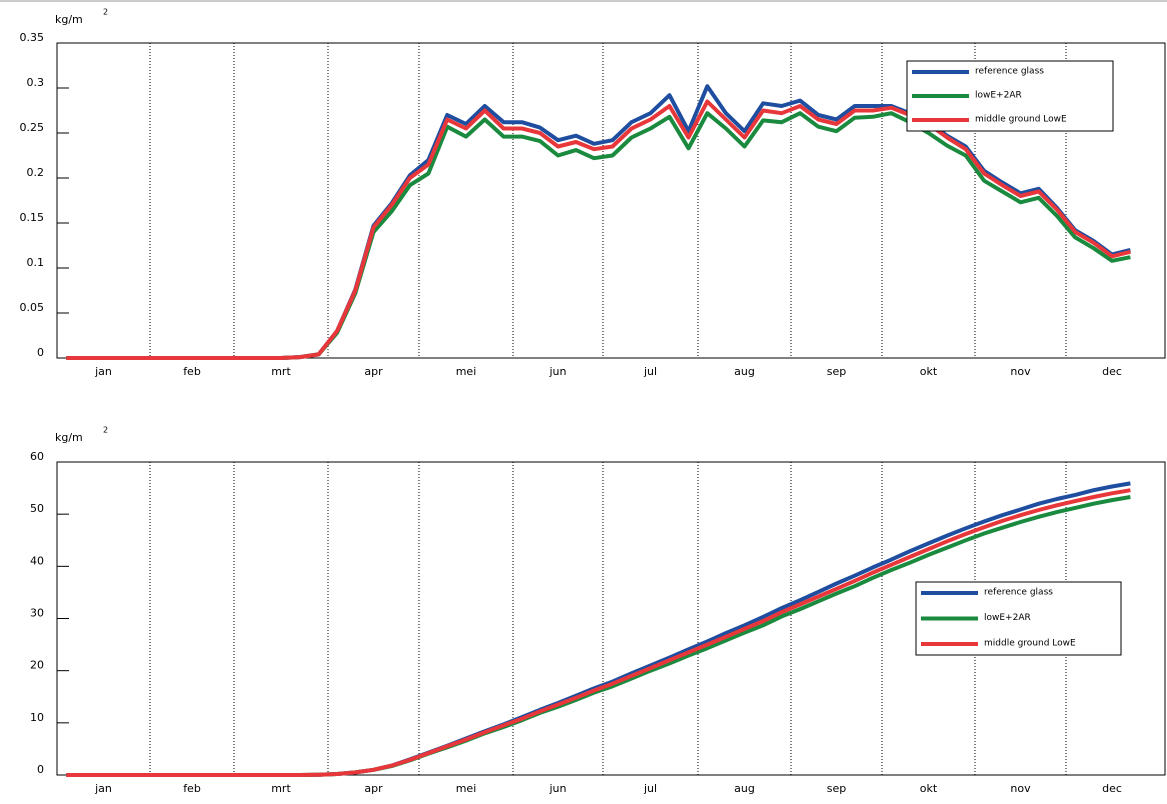  I want to click on y-tick-label: 0.35, so click(32, 37).